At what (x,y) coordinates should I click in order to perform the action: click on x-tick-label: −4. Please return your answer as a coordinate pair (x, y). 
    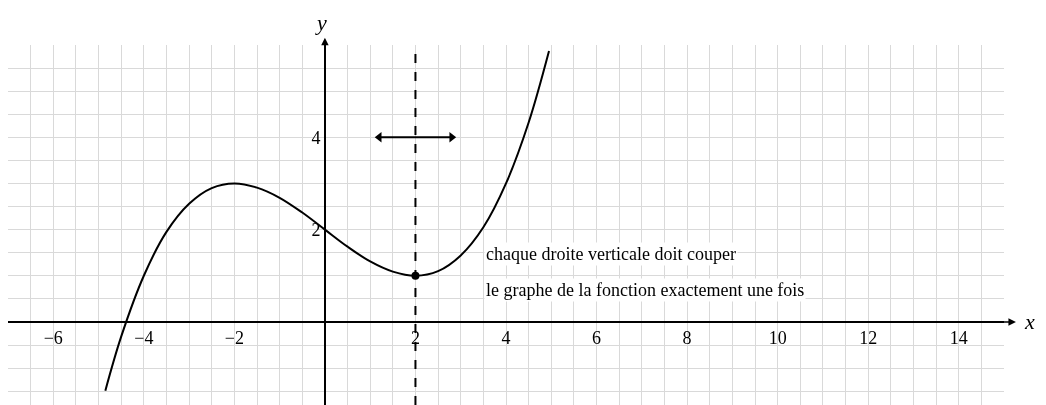
    Looking at the image, I should click on (144, 338).